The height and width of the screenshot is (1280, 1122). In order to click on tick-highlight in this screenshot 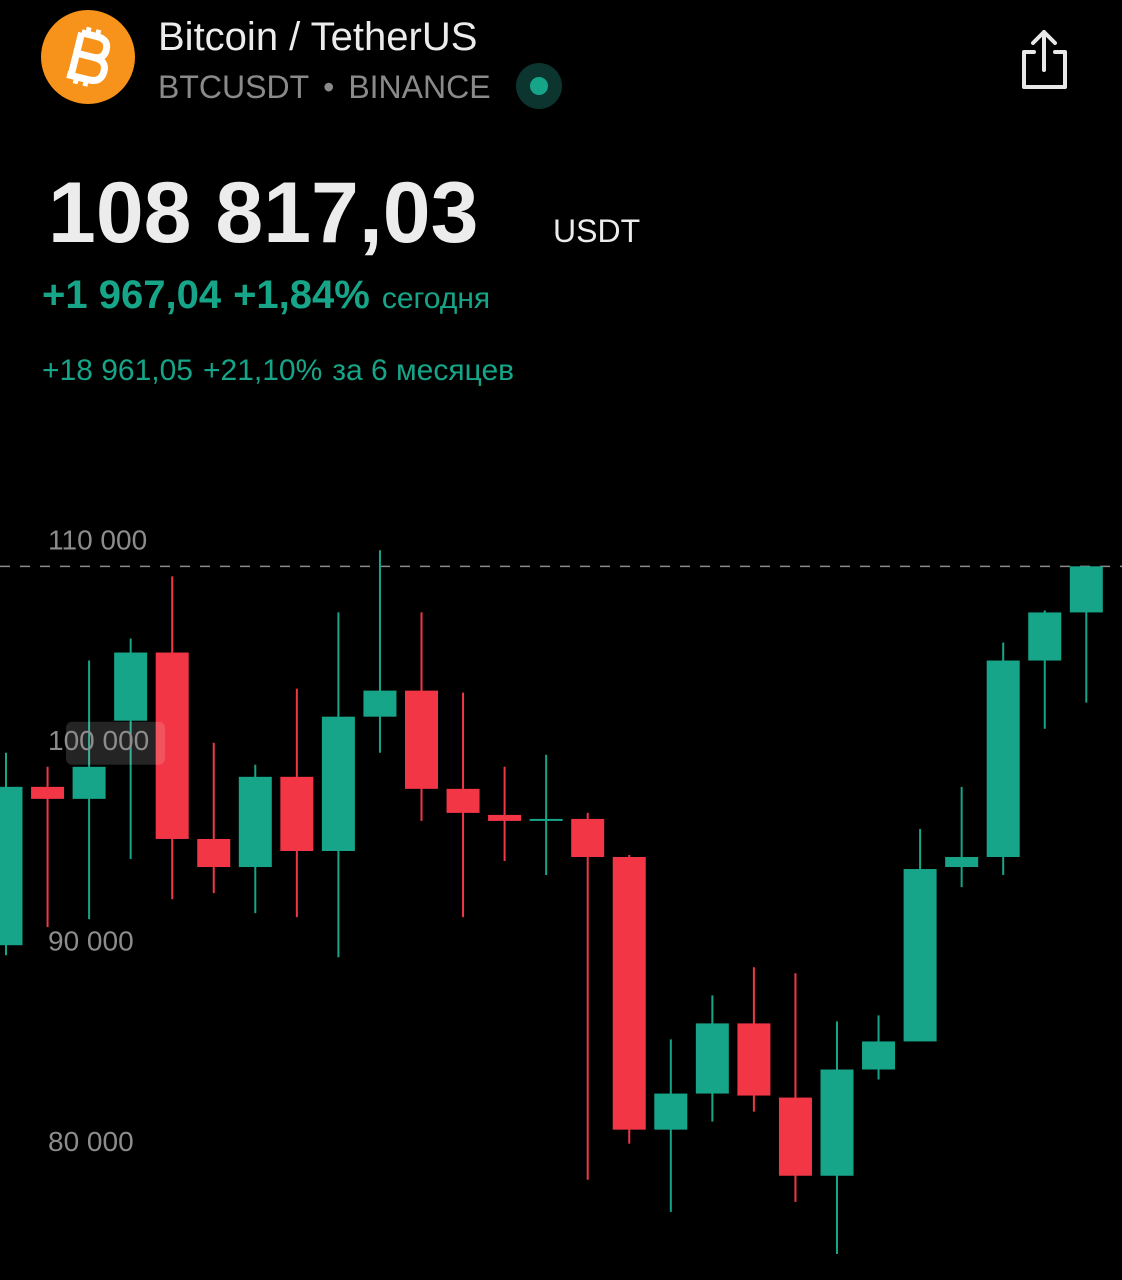, I will do `click(115, 743)`.